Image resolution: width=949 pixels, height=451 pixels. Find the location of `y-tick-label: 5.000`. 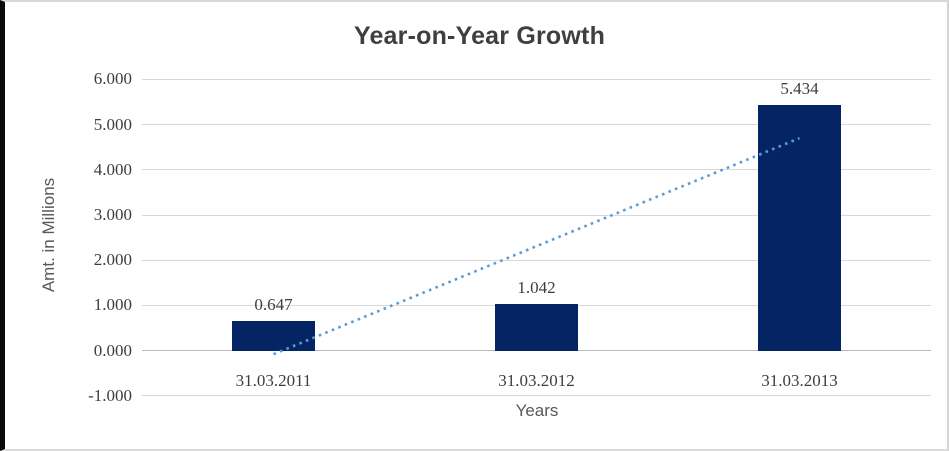

y-tick-label: 5.000 is located at coordinates (112, 124).